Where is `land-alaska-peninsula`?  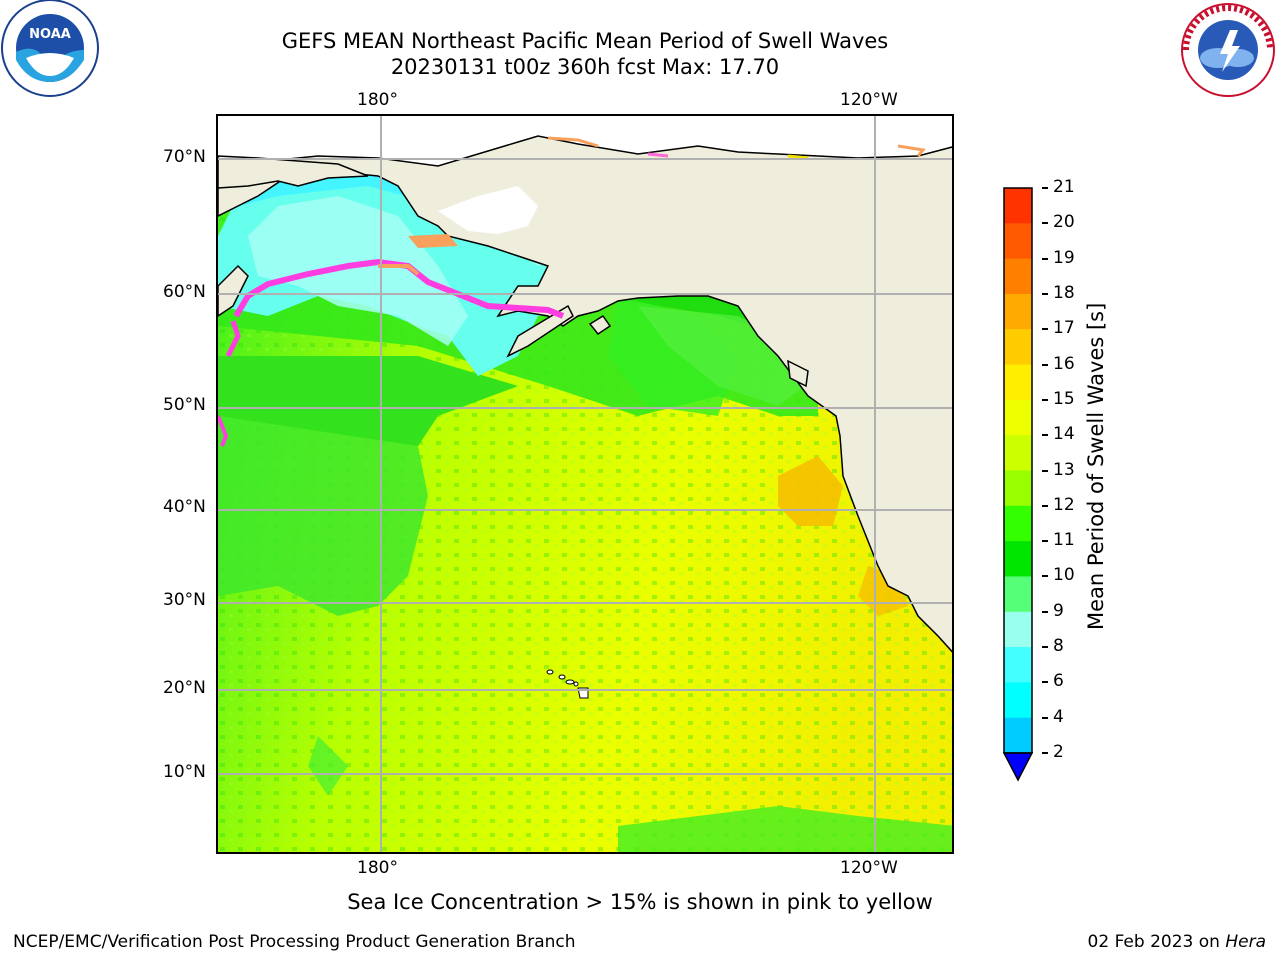
land-alaska-peninsula is located at coordinates (540, 331).